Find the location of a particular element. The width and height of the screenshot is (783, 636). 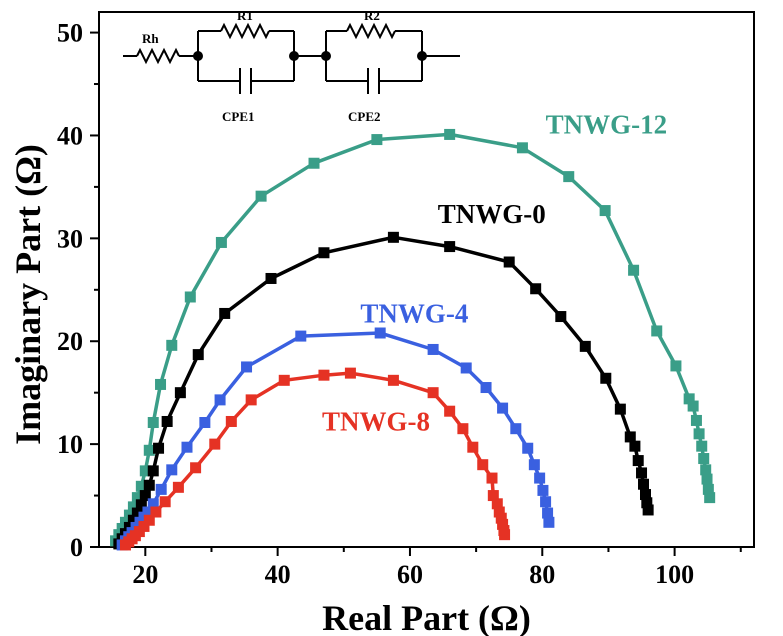

resistor-r2-icon is located at coordinates (371, 31).